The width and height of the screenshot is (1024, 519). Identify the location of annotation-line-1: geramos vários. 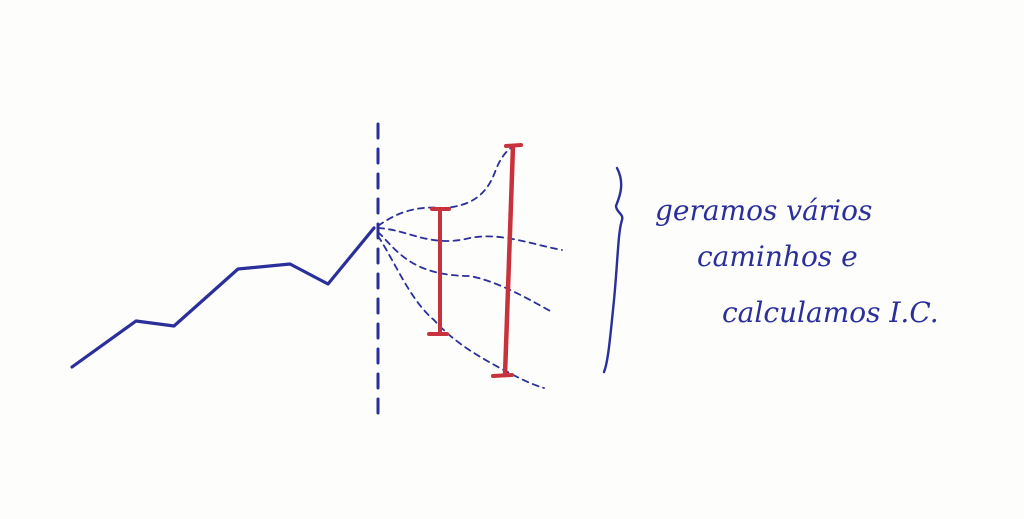
(763, 210).